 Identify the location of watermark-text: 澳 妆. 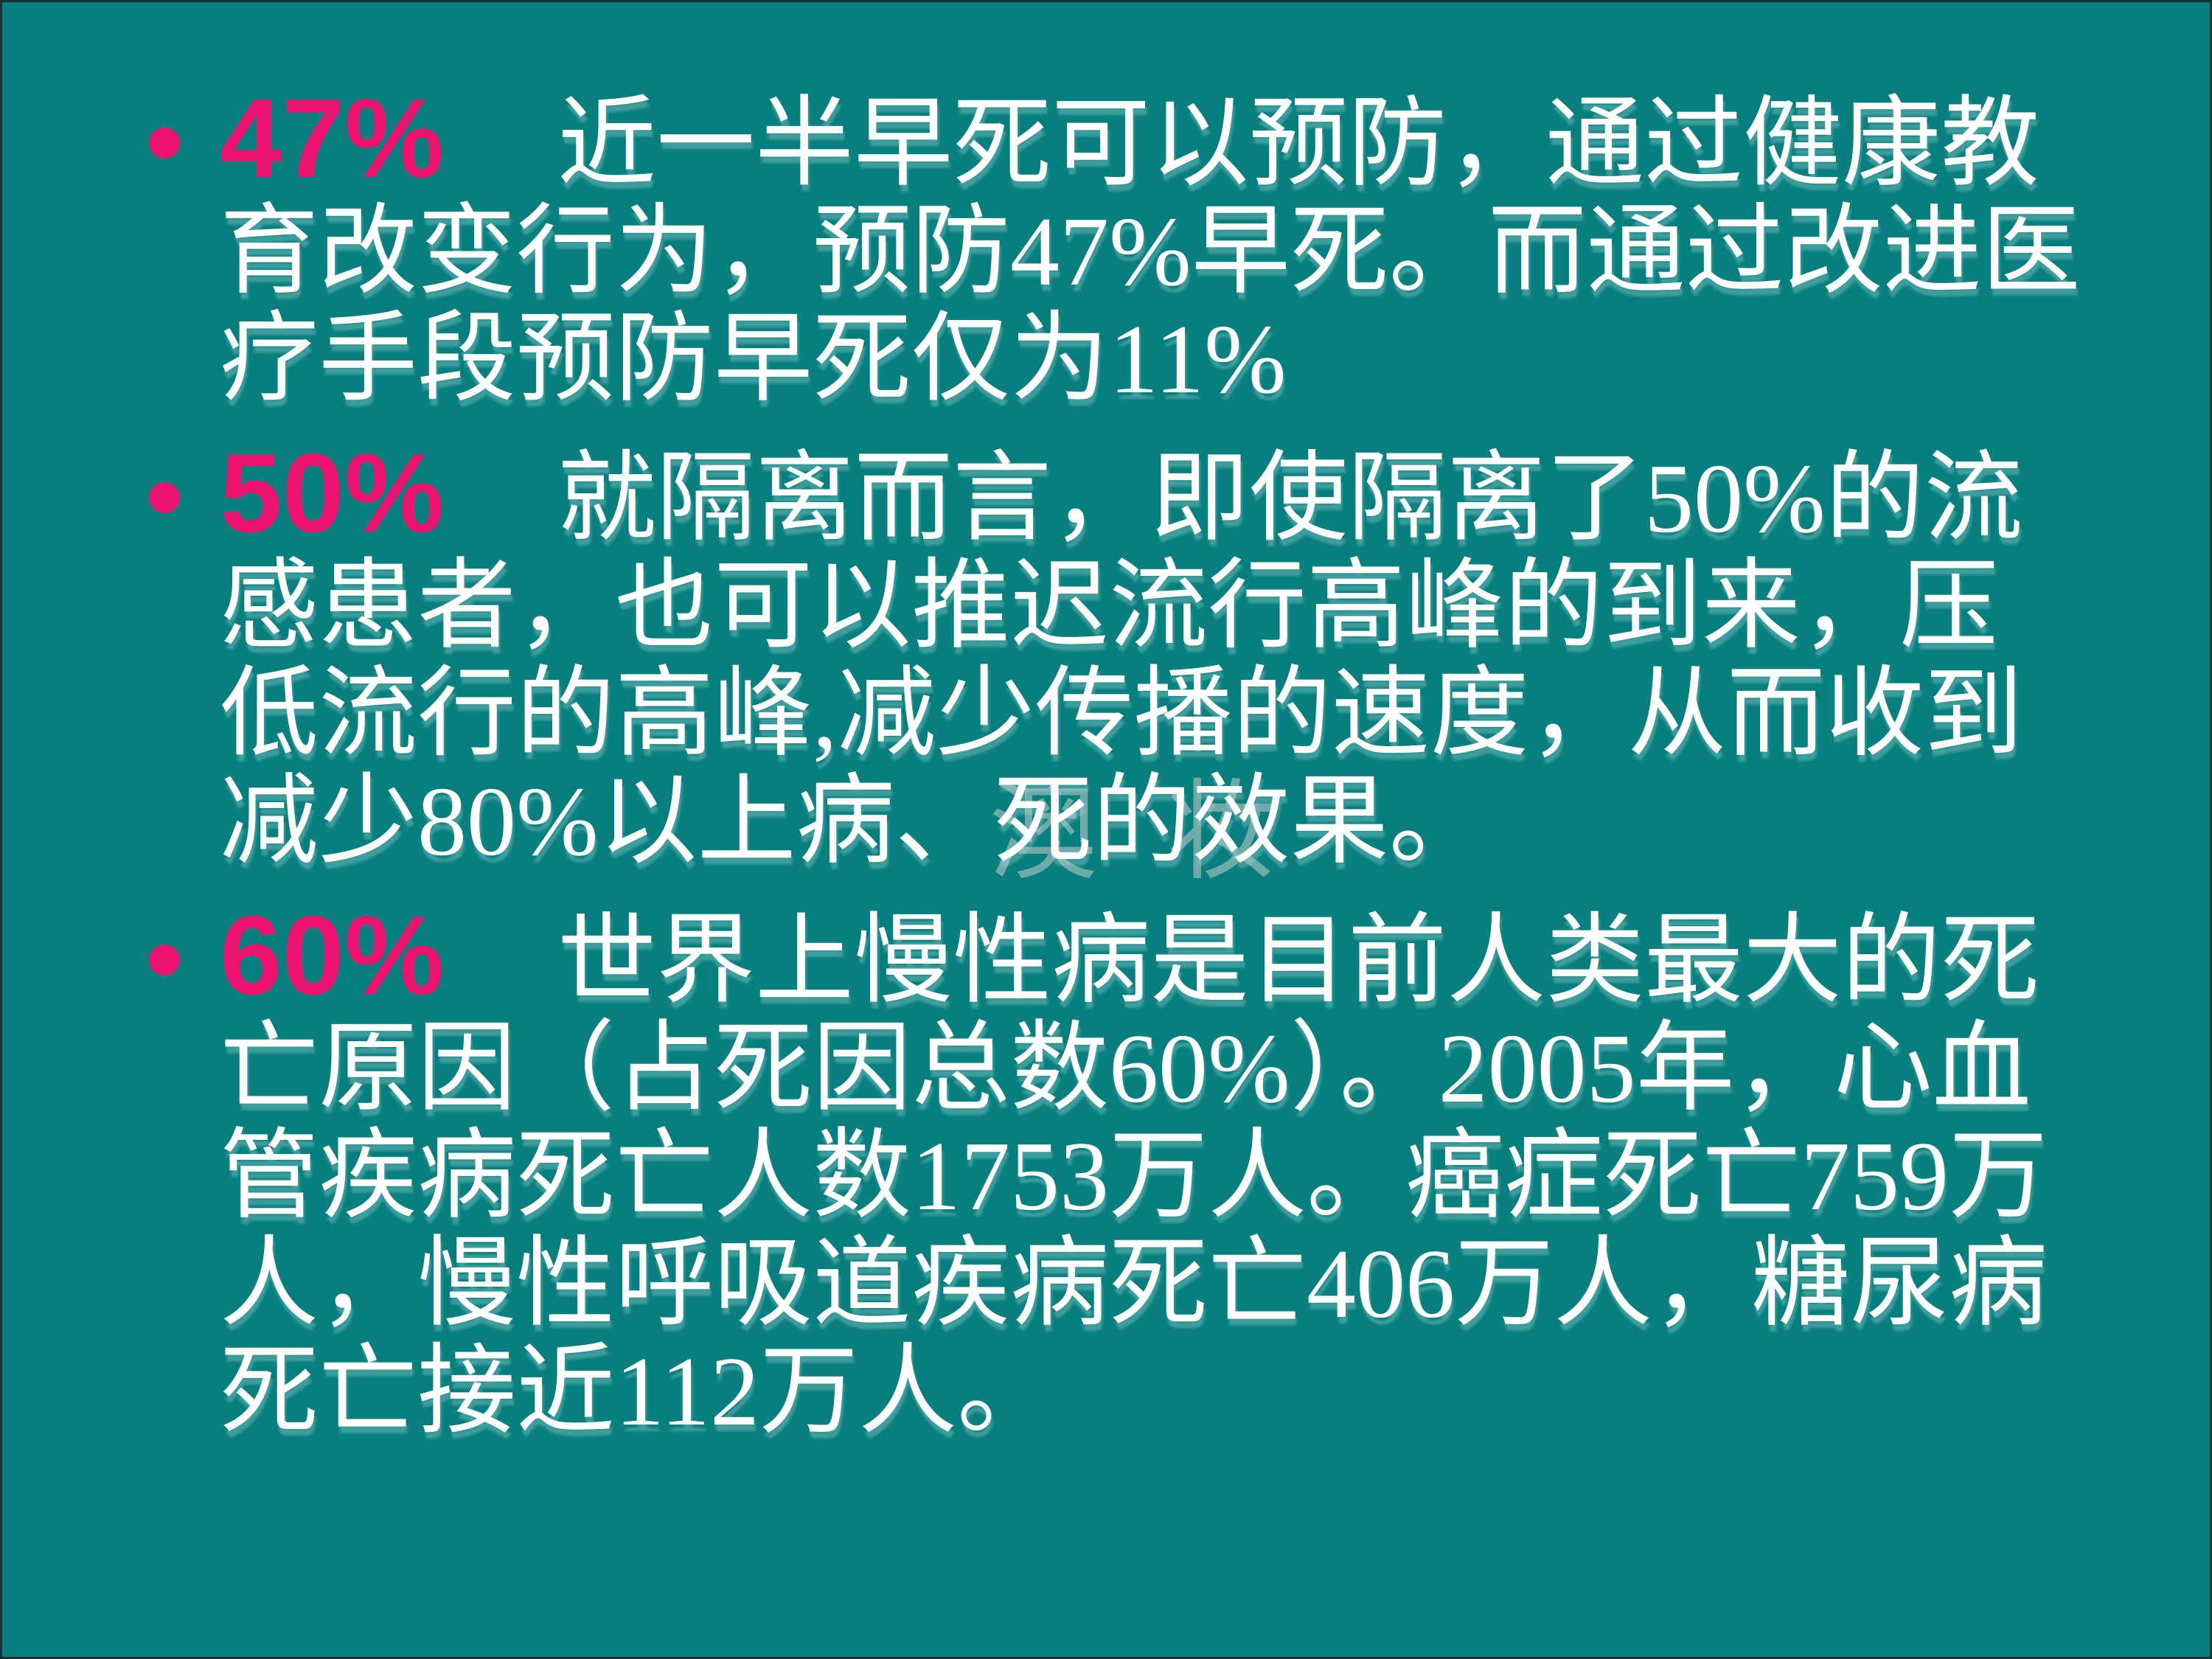
(1132, 832).